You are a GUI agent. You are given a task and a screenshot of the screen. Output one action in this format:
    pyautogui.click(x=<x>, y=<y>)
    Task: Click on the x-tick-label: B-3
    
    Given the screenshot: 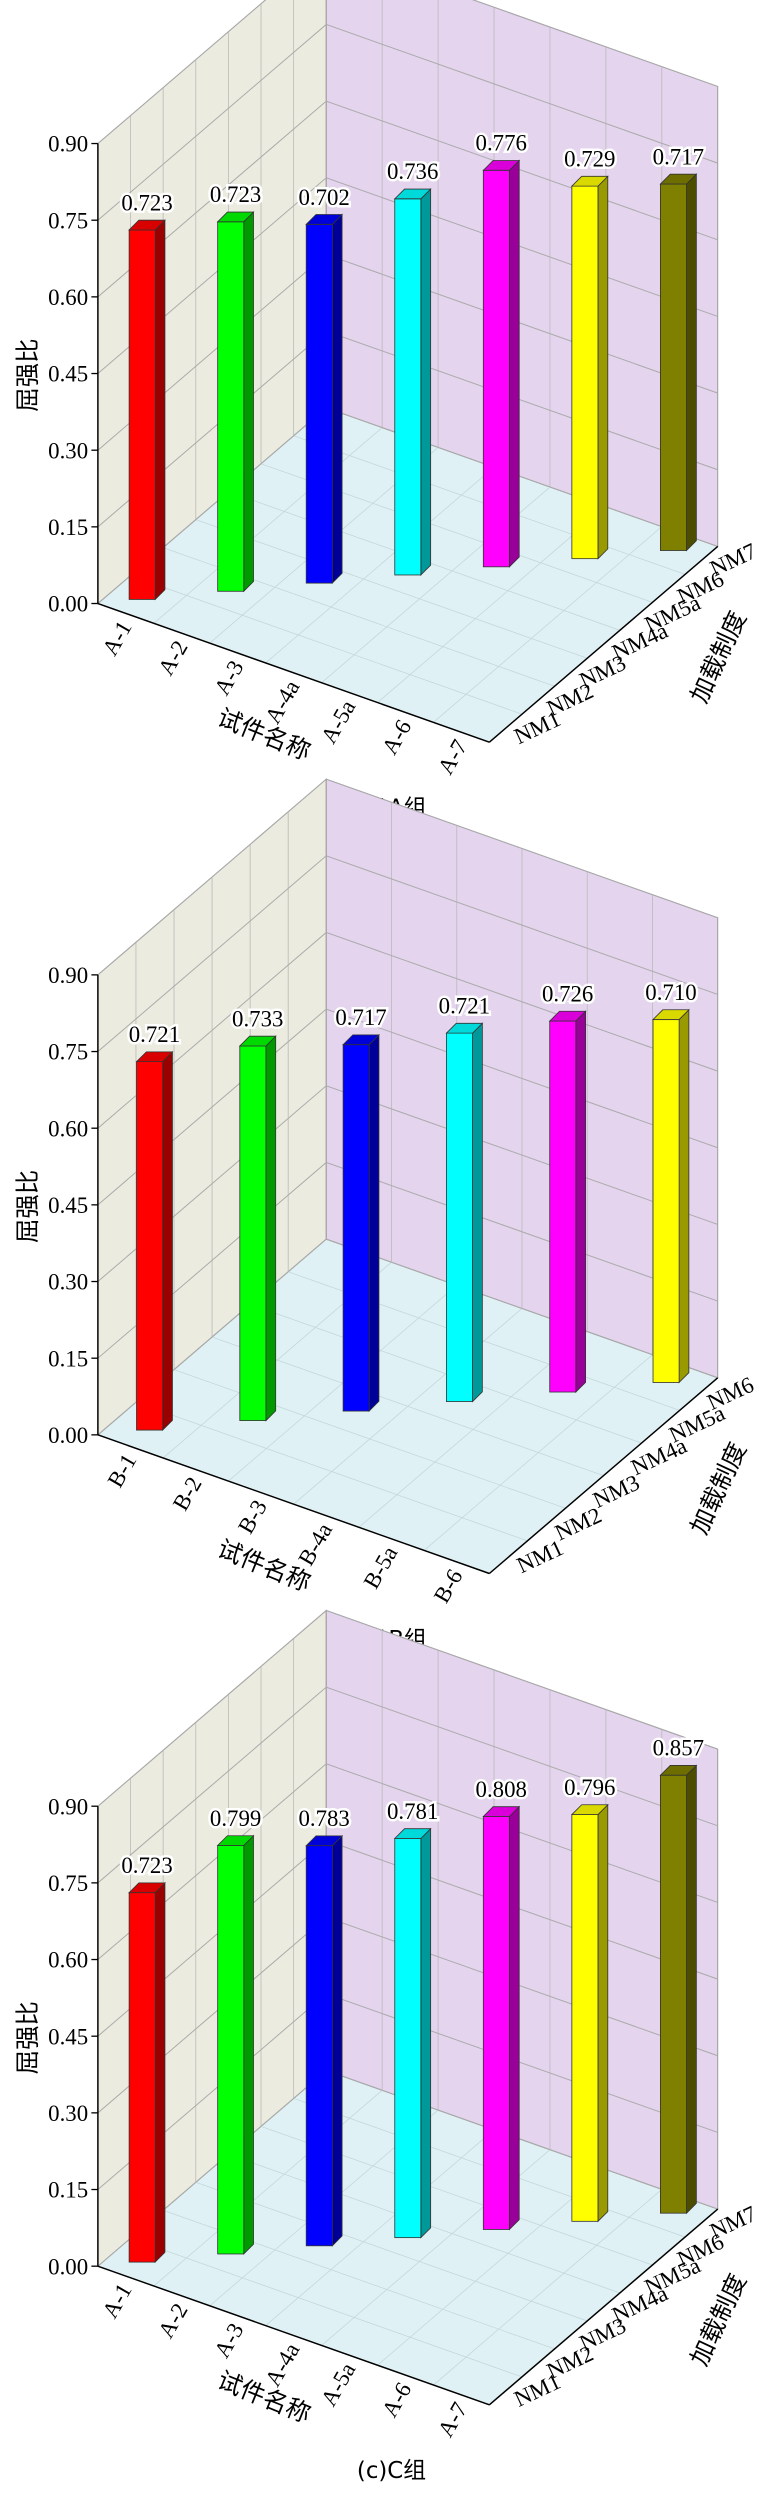 What is the action you would take?
    pyautogui.click(x=252, y=1517)
    